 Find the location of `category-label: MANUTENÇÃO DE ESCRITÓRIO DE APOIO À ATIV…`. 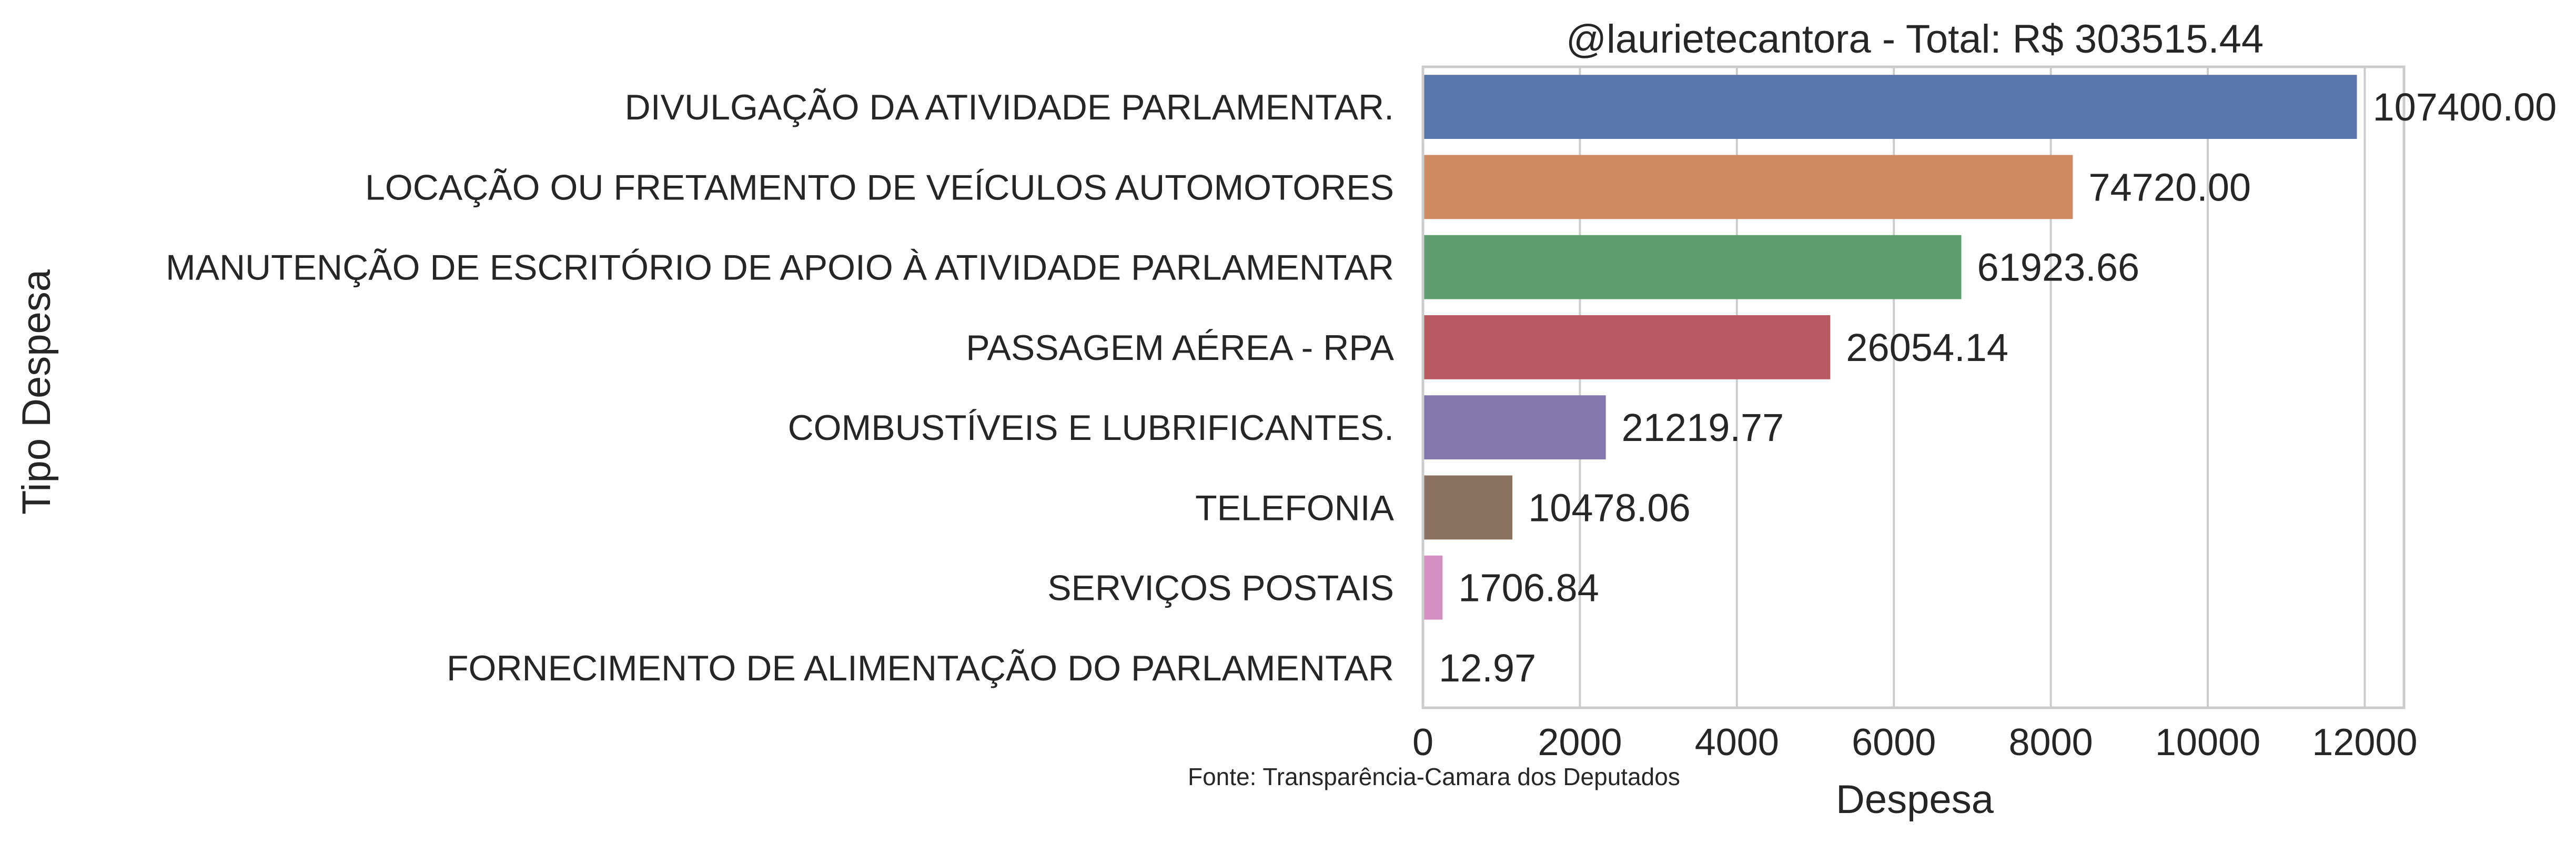

category-label: MANUTENÇÃO DE ESCRITÓRIO DE APOIO À ATIV… is located at coordinates (780, 268).